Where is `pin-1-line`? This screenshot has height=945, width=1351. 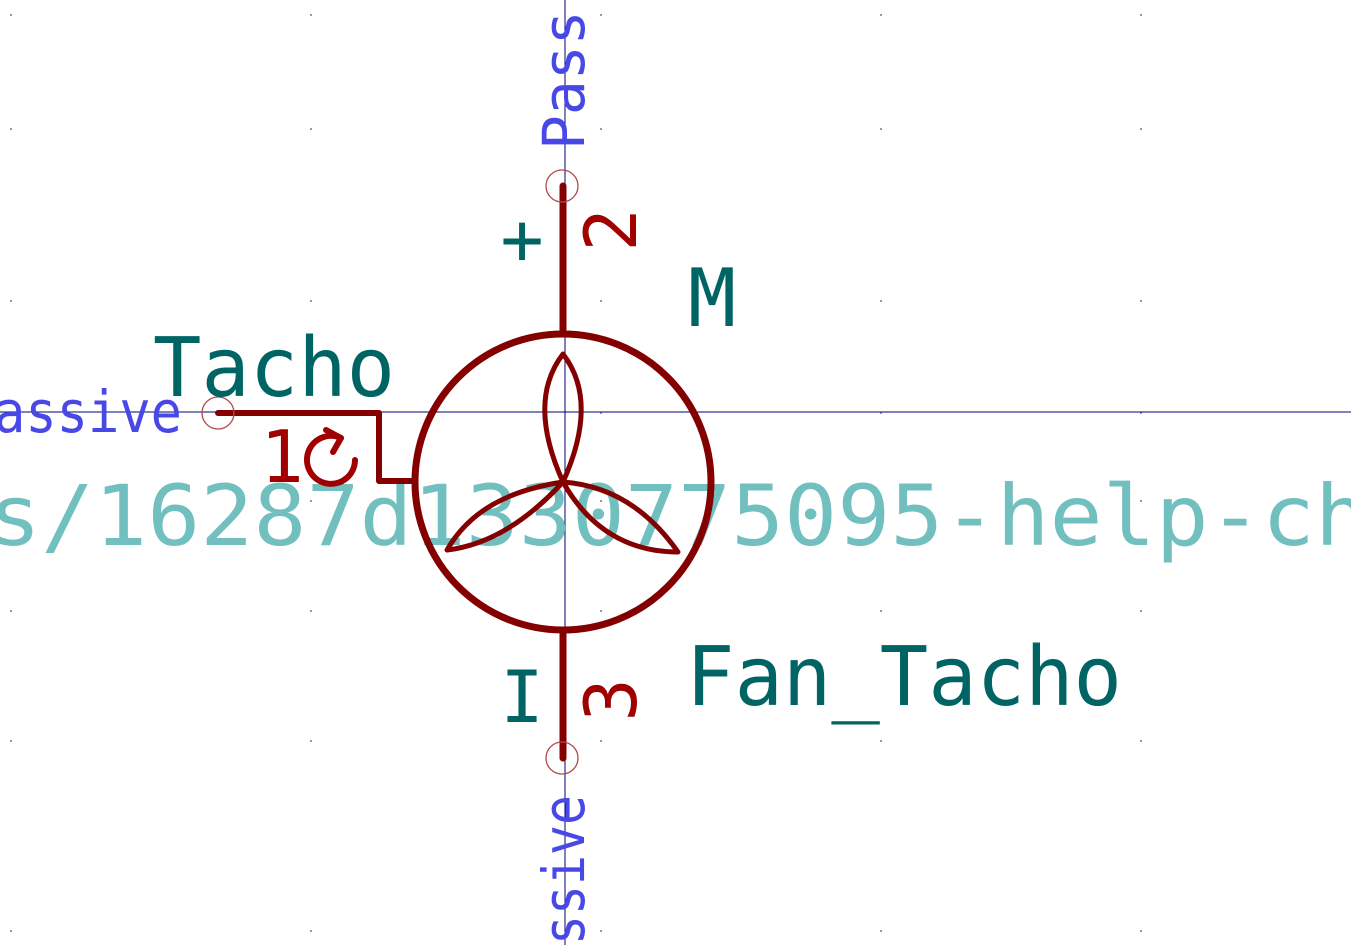
pin-1-line is located at coordinates (316, 447).